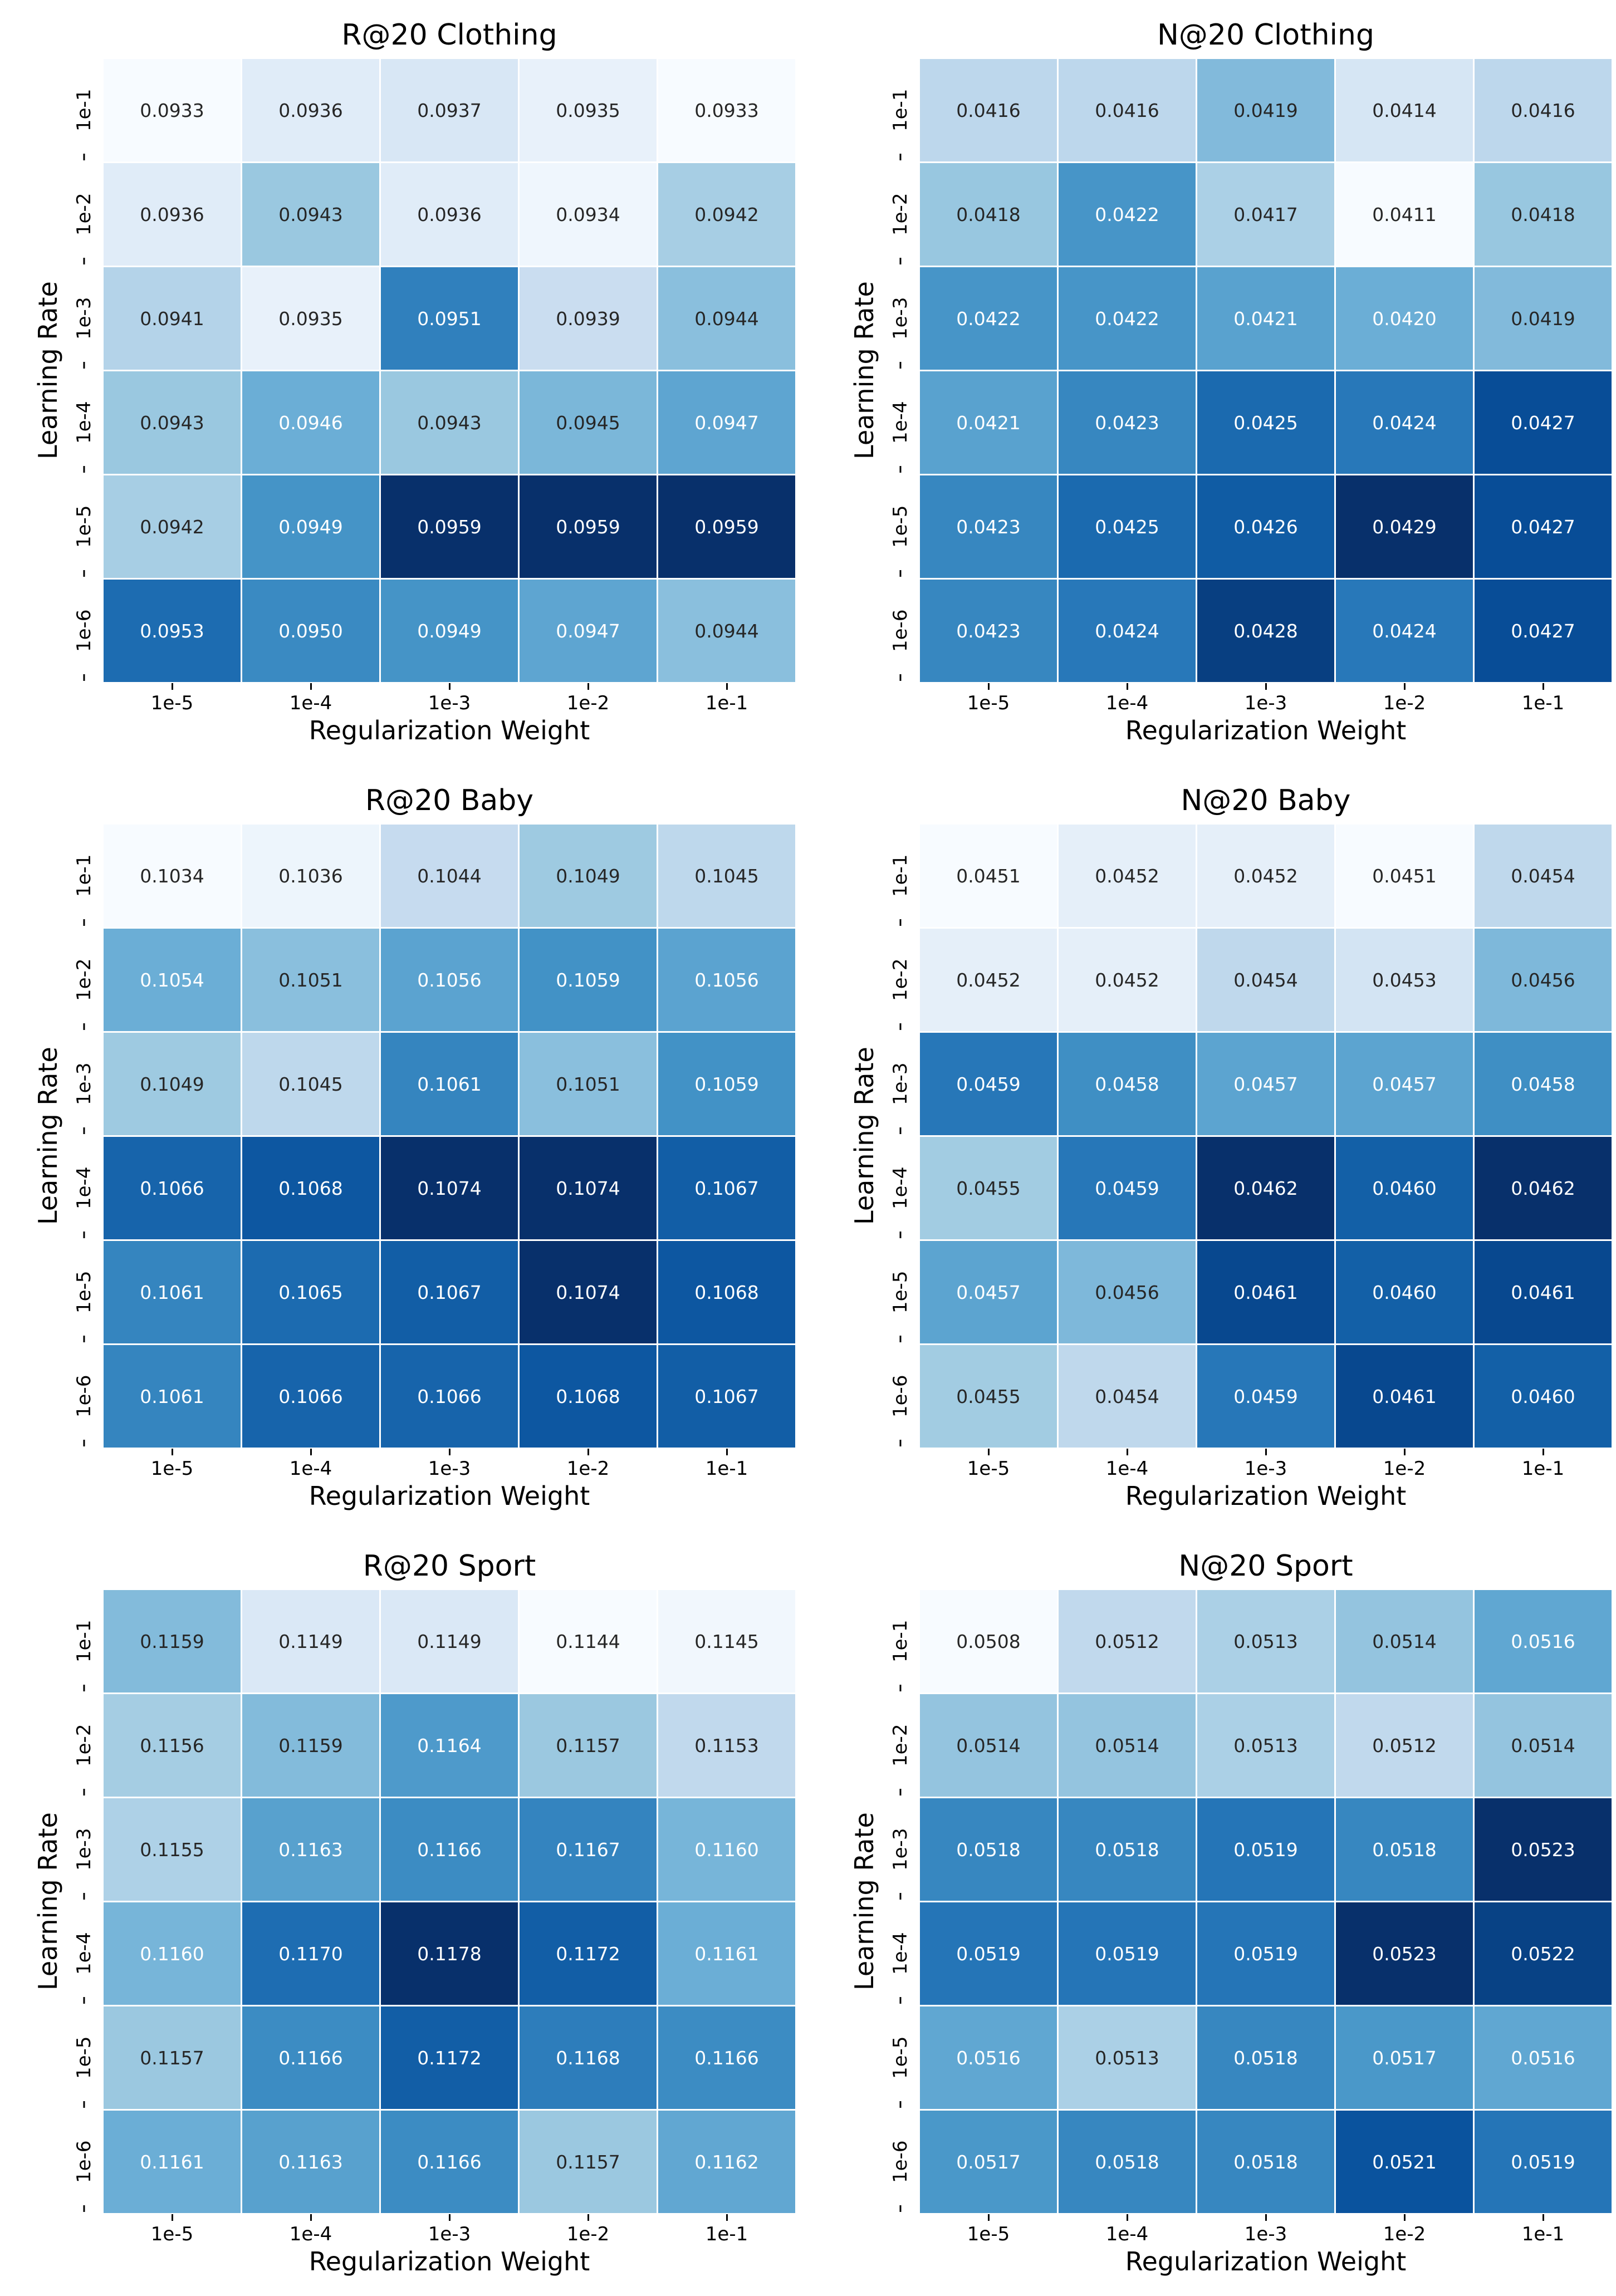  What do you see at coordinates (726, 1745) in the screenshot?
I see `heatmap-cell: 0.1153` at bounding box center [726, 1745].